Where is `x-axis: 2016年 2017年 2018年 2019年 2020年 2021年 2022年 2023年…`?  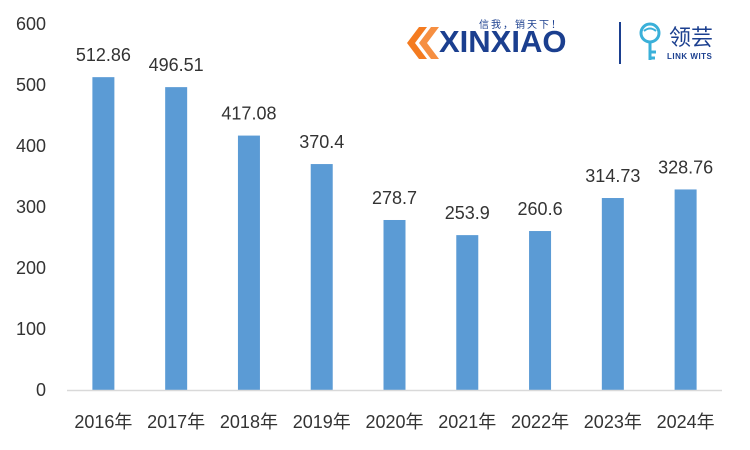
x-axis: 2016年 2017年 2018年 2019年 2020年 2021年 2022年 2023年… is located at coordinates (394, 410).